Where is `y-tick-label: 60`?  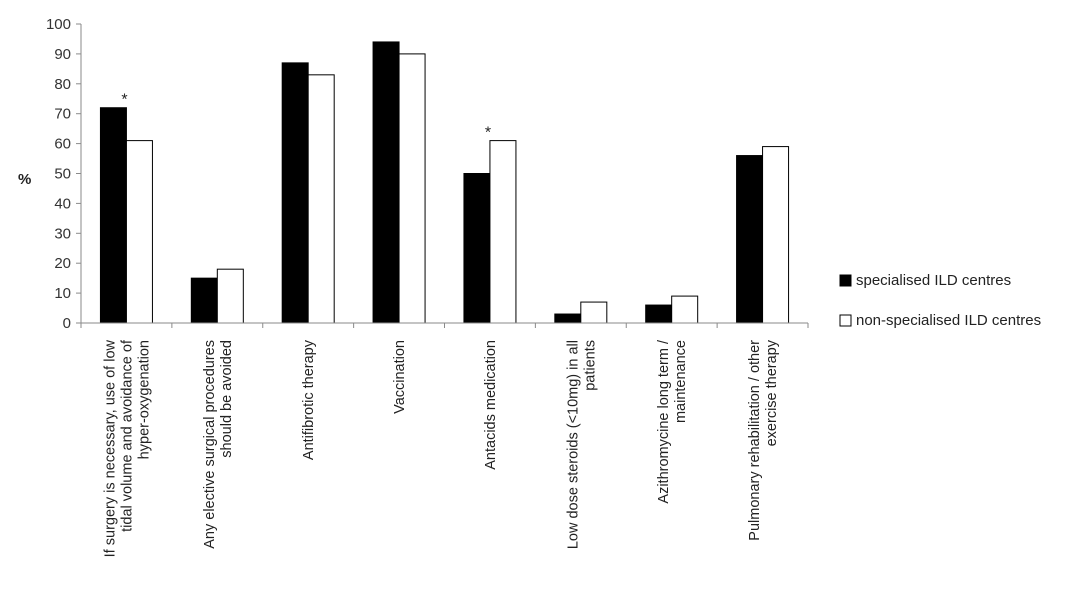
y-tick-label: 60 is located at coordinates (62, 144).